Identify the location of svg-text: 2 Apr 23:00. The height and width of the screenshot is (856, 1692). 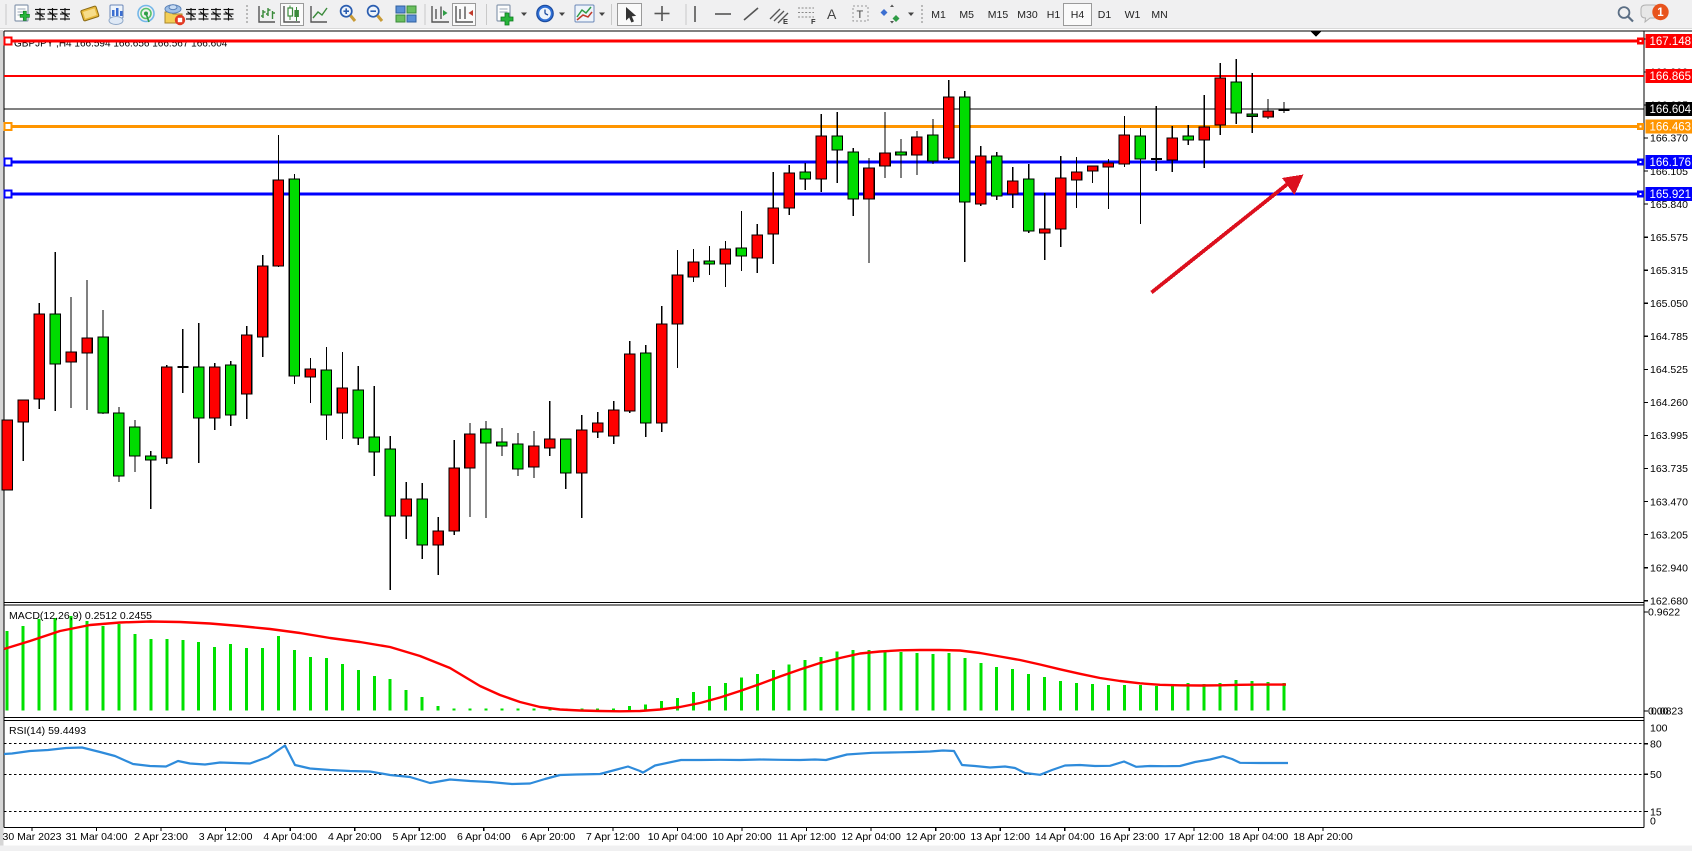
(161, 837).